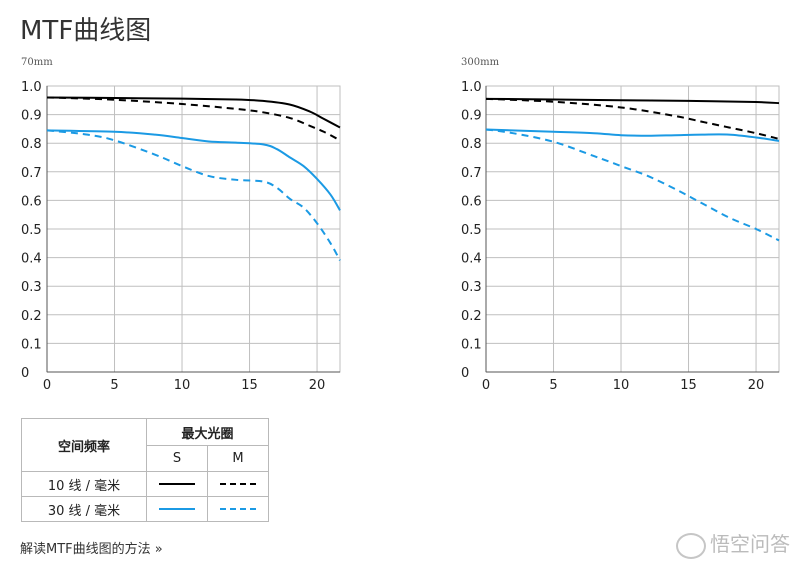 Image resolution: width=804 pixels, height=569 pixels. What do you see at coordinates (91, 549) in the screenshot?
I see `mtf-howto-link: 解读MTF曲线图的方法 »` at bounding box center [91, 549].